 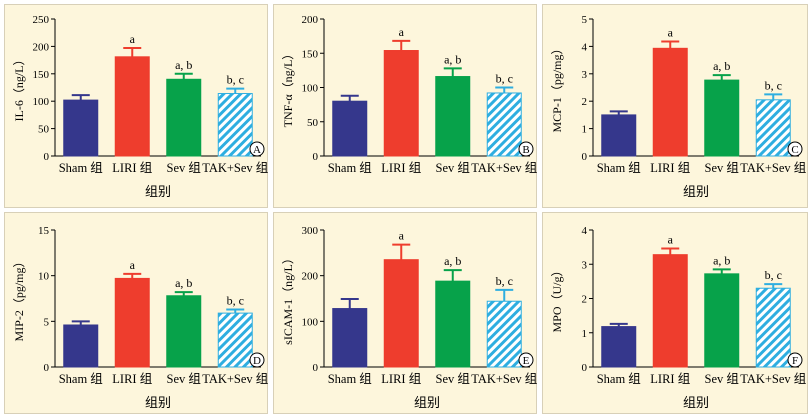 What do you see at coordinates (557, 298) in the screenshot?
I see `y-axis-label: MPO（U/g）` at bounding box center [557, 298].